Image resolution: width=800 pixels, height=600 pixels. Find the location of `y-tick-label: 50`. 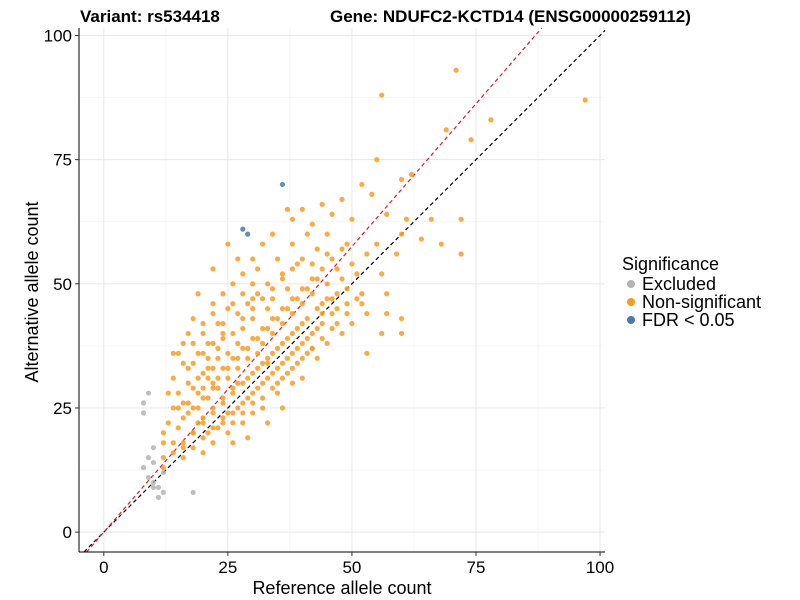

y-tick-label: 50 is located at coordinates (62, 284).